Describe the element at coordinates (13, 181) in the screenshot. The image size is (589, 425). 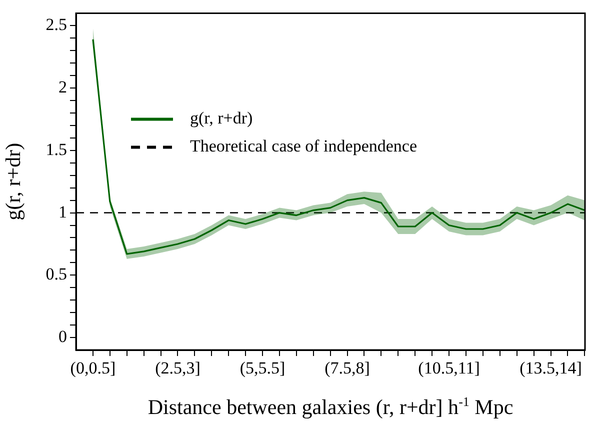
I see `y-axis-title: g(r, r+dr)` at that location.